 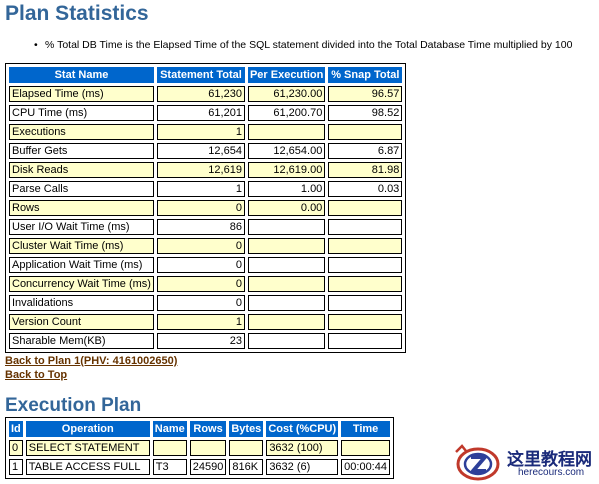 I want to click on table-cell: Elapsed Time (ms), so click(x=81, y=94).